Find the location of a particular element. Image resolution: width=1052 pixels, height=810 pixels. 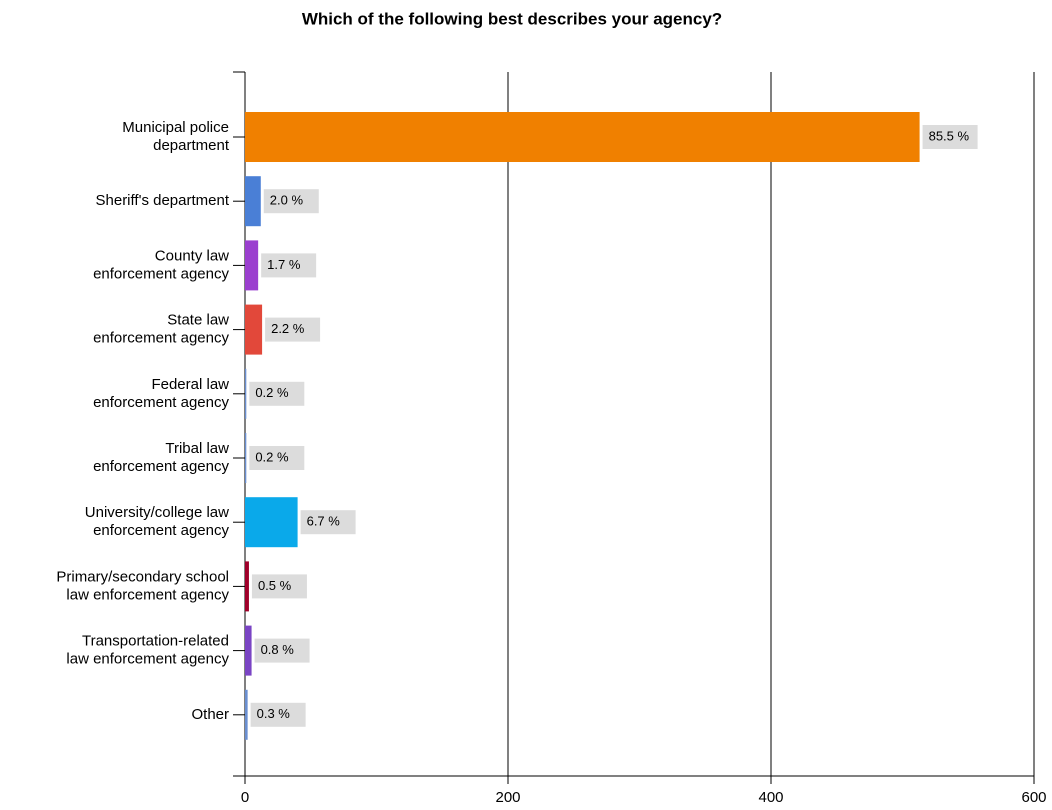

value-label: 0.8 % is located at coordinates (278, 649).